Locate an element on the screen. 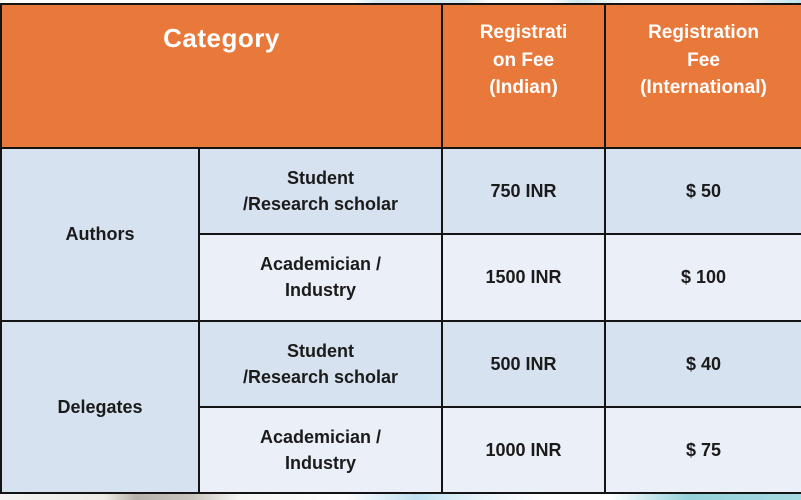 The height and width of the screenshot is (500, 801). fee-international-cell: $ 75 is located at coordinates (702, 450).